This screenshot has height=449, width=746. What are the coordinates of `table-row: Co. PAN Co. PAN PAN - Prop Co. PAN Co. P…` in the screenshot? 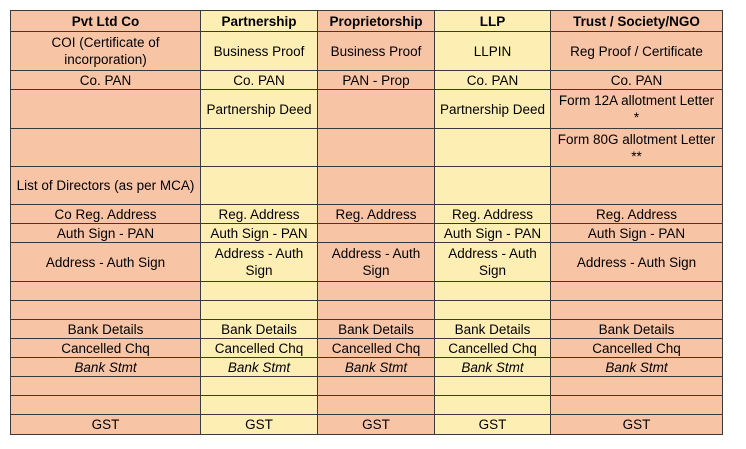 It's located at (366, 80).